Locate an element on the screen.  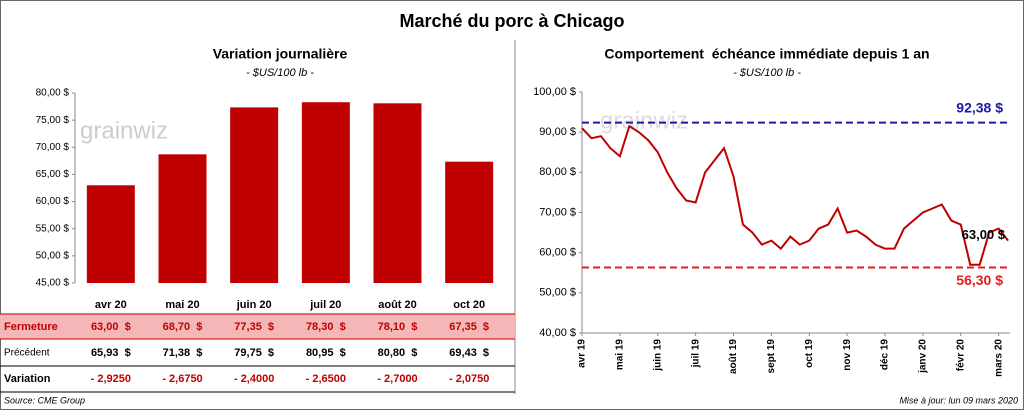
y-tick-label: 45,00 $ is located at coordinates (53, 283).